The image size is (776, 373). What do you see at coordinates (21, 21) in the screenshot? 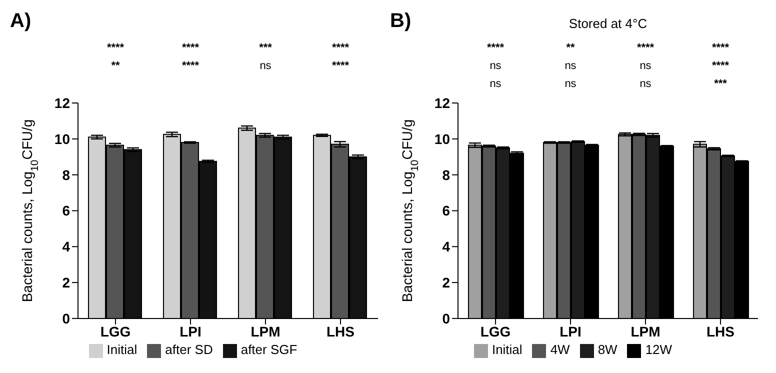
I see `chart-title: A)` at bounding box center [21, 21].